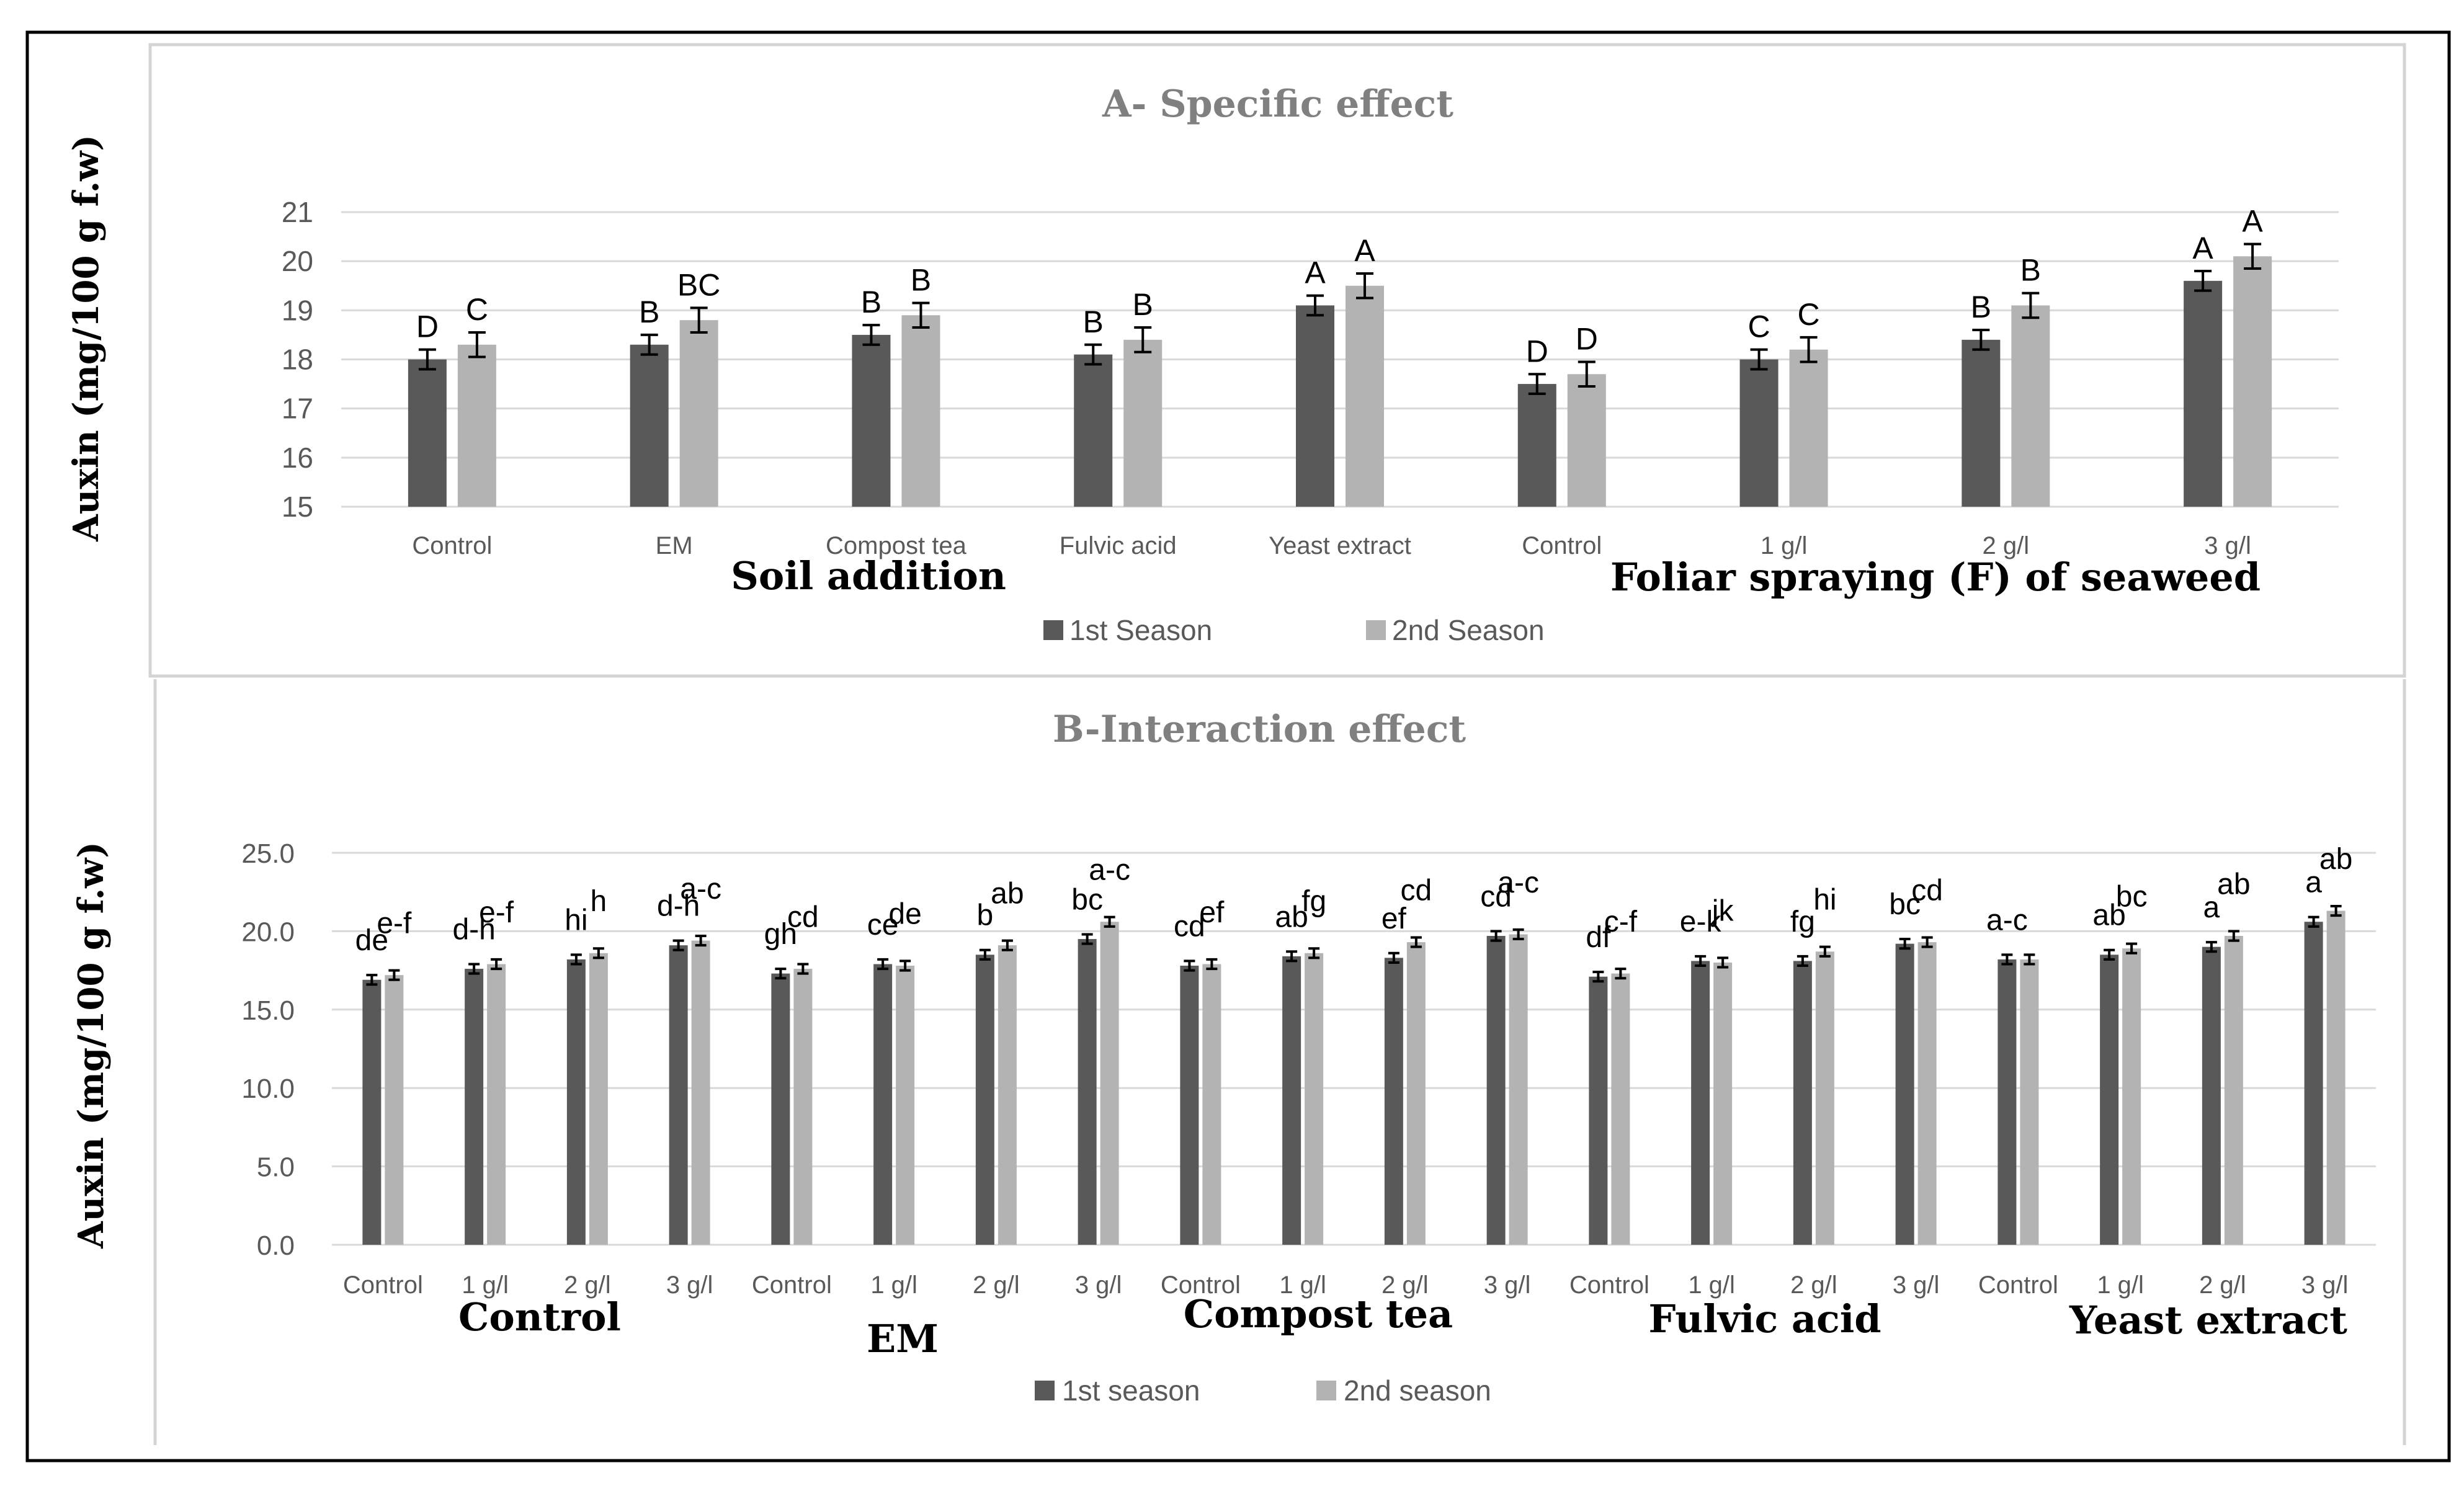  What do you see at coordinates (395, 924) in the screenshot?
I see `significance-letter: e-f` at bounding box center [395, 924].